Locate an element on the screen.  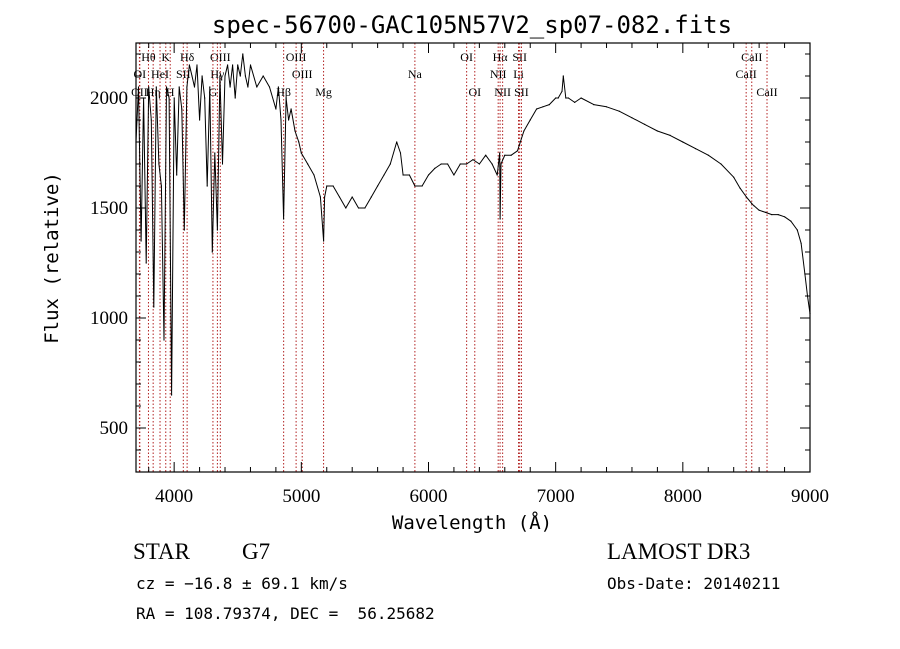
line-marker-label: Hγ is located at coordinates (217, 74).